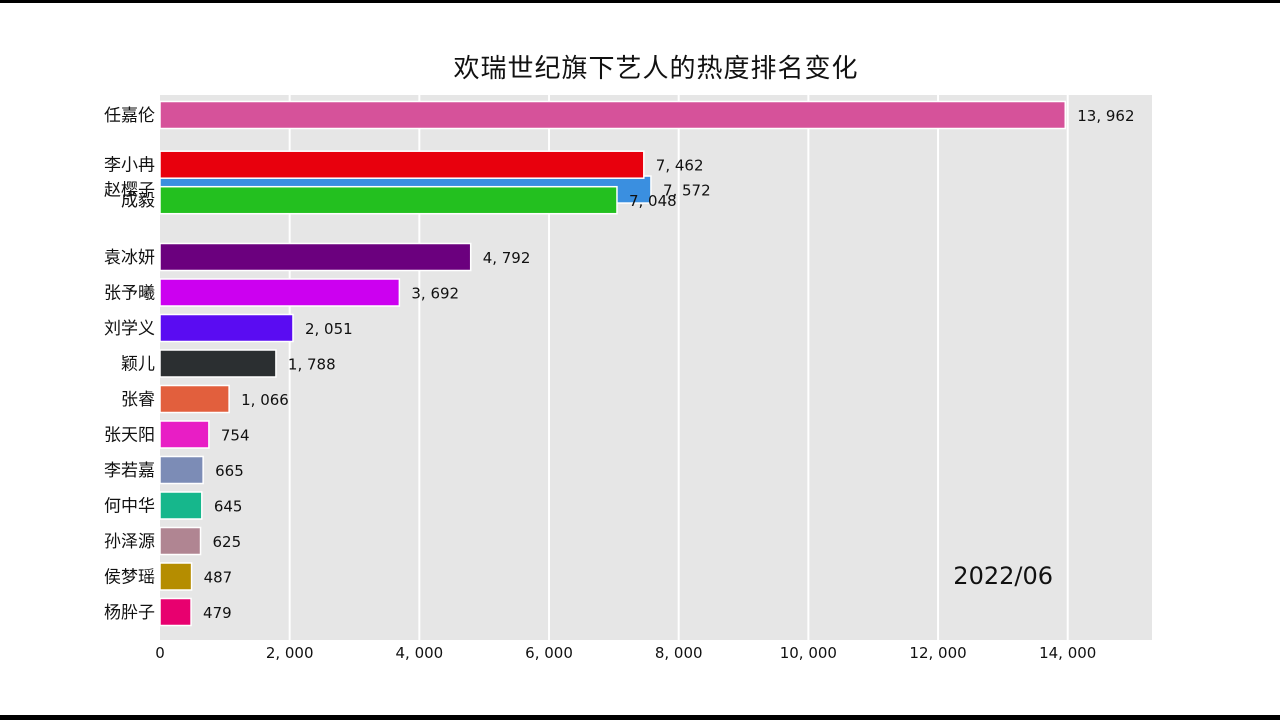 The height and width of the screenshot is (720, 1280). What do you see at coordinates (129, 471) in the screenshot?
I see `bar-category-label: 李若嘉` at bounding box center [129, 471].